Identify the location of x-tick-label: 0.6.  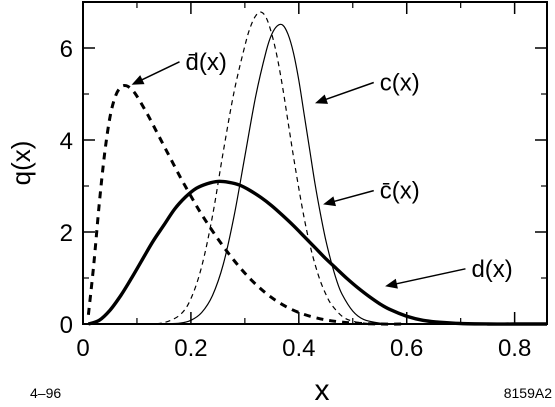
(406, 348).